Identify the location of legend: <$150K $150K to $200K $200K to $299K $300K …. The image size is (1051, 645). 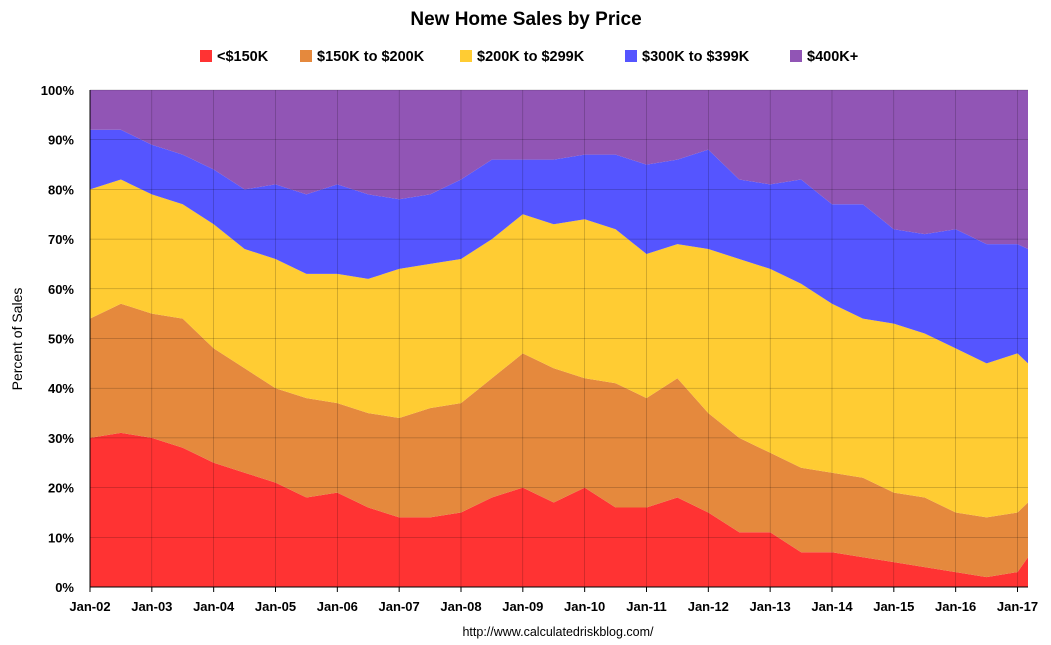
(529, 57).